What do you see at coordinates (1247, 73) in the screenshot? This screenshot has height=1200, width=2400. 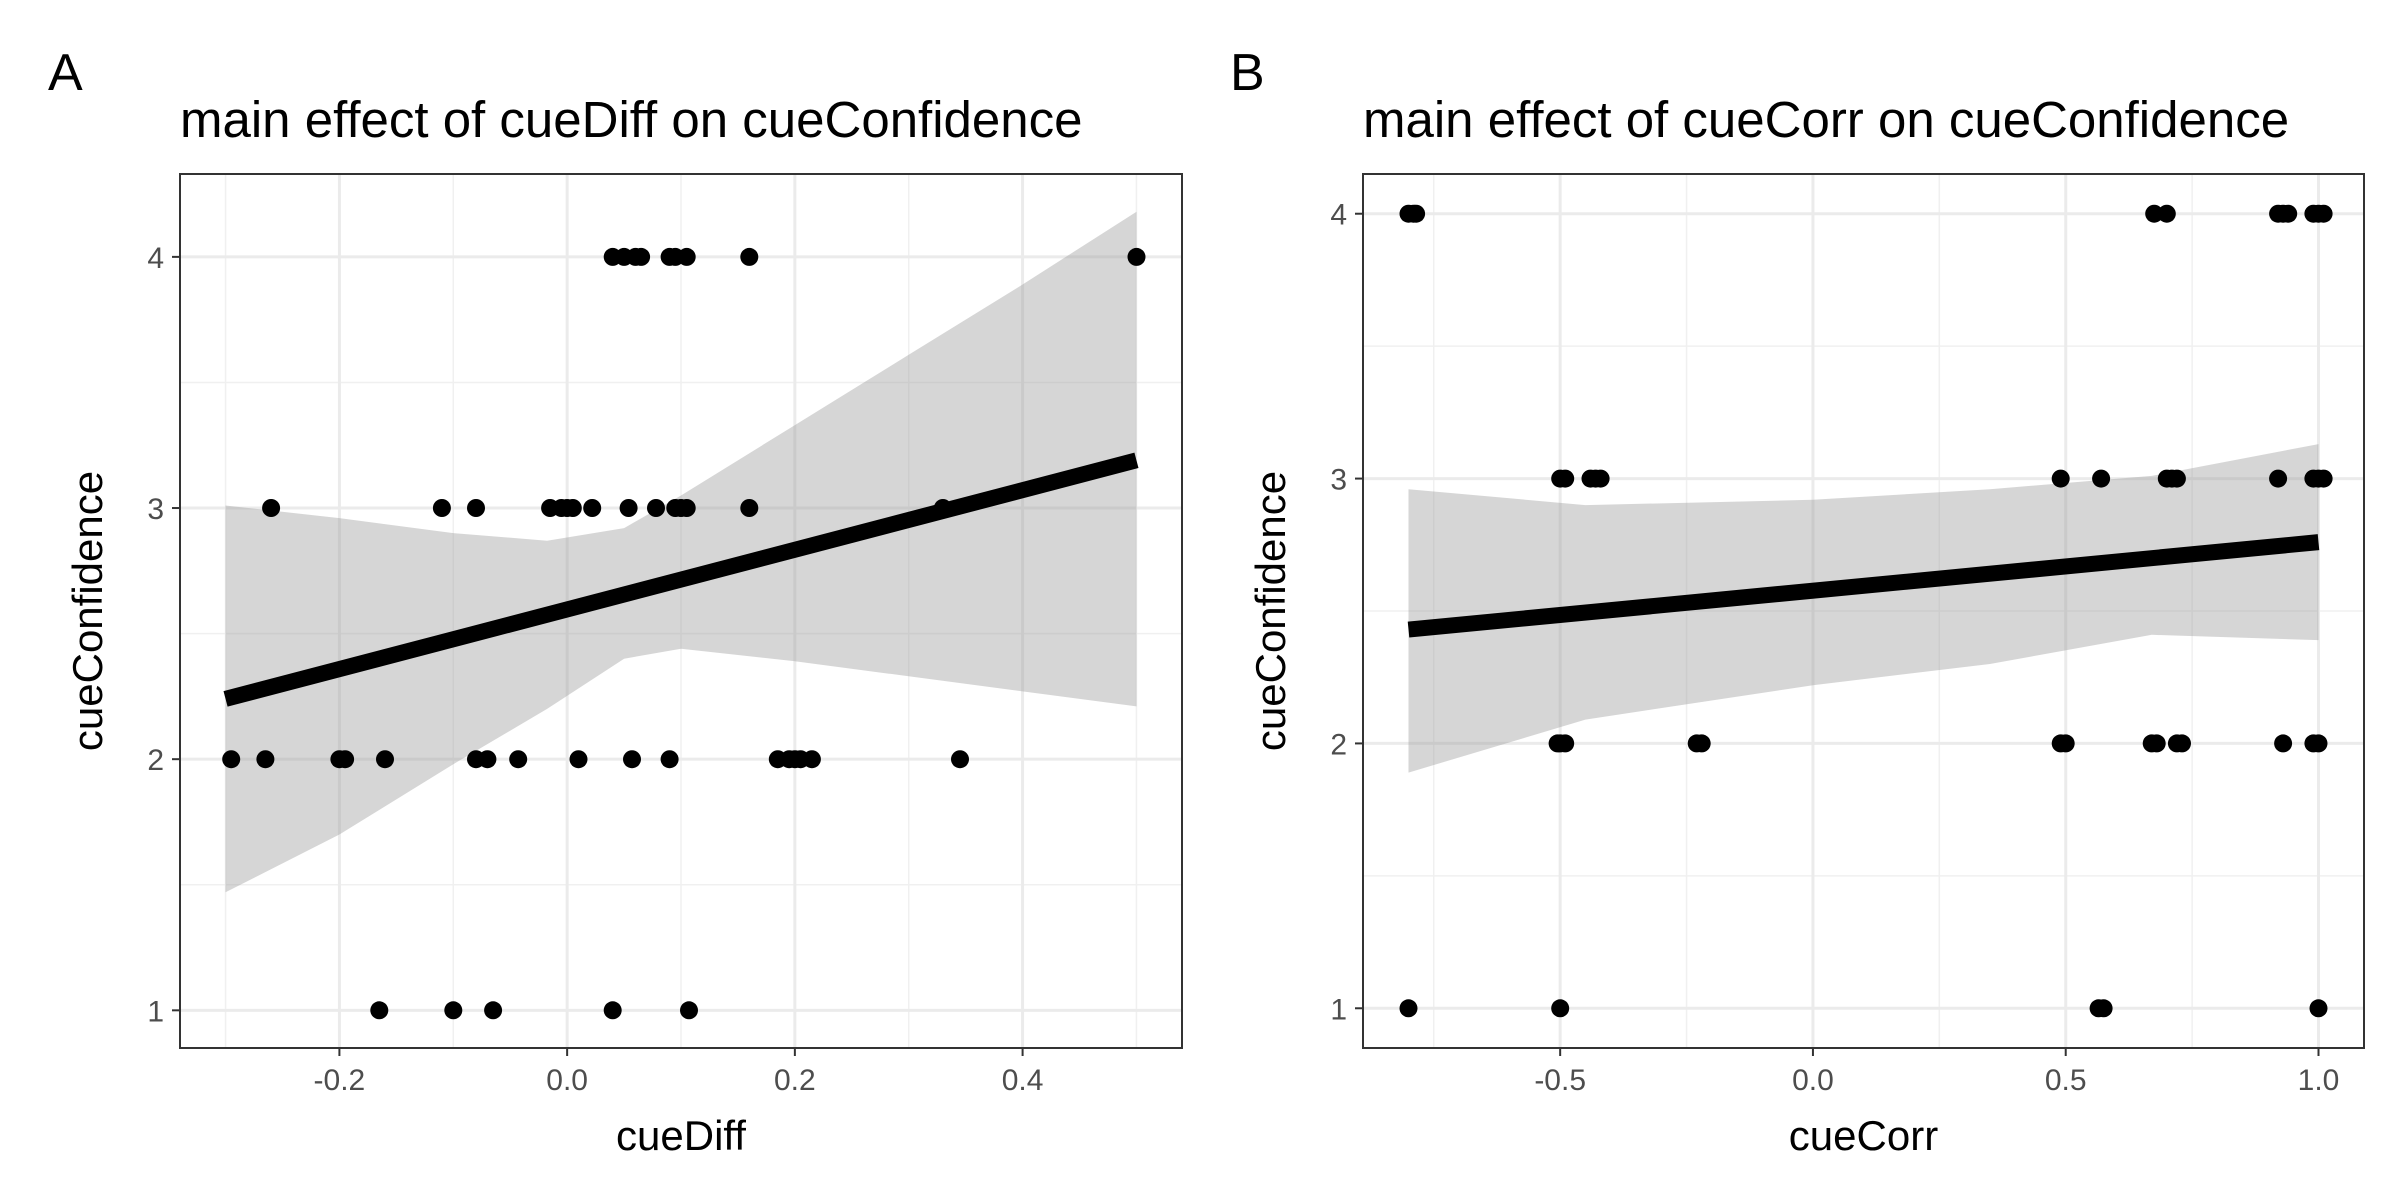 I see `panel-tag: B` at bounding box center [1247, 73].